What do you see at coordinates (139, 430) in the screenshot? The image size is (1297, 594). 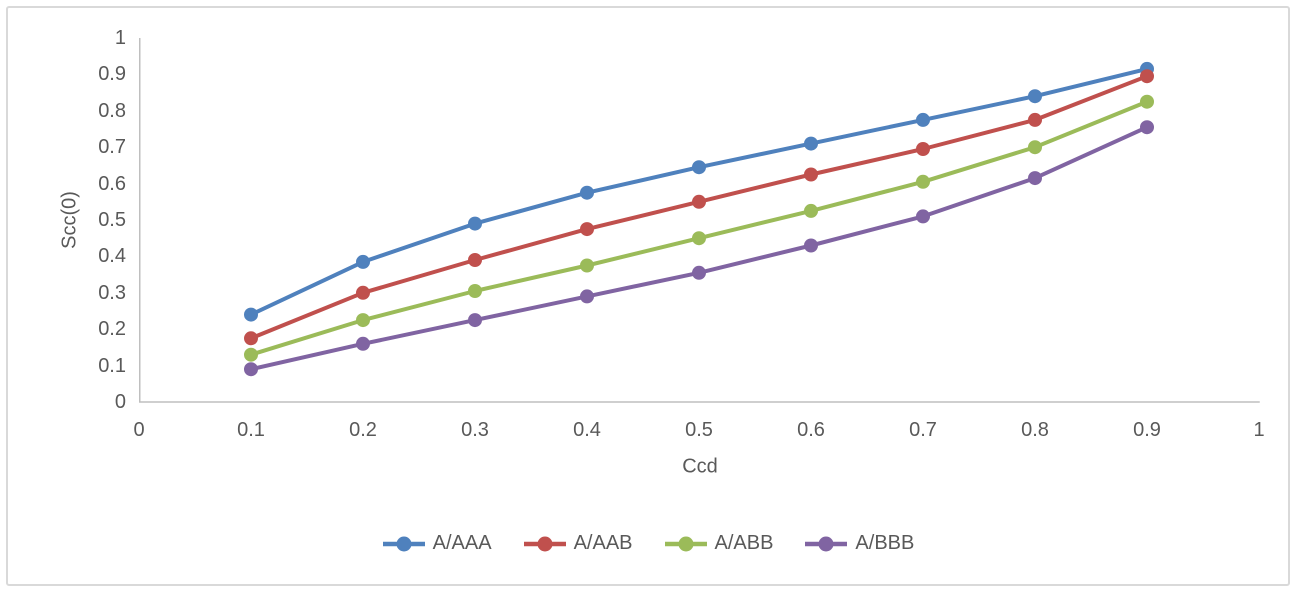 I see `x-tick-label: 0` at bounding box center [139, 430].